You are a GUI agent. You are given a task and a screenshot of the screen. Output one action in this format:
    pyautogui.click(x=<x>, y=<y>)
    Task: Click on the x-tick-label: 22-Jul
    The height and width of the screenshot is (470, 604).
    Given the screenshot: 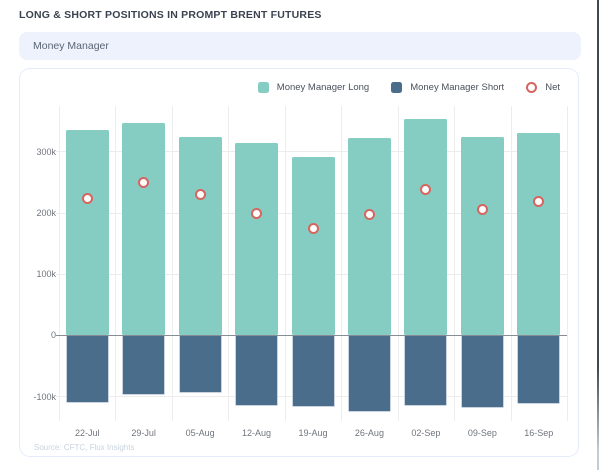 What is the action you would take?
    pyautogui.click(x=87, y=433)
    